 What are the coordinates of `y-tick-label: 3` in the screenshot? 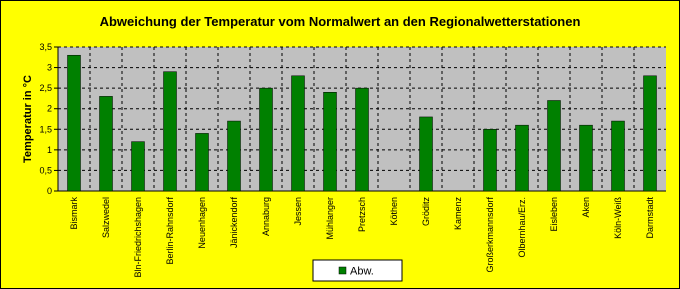 It's located at (49, 68).